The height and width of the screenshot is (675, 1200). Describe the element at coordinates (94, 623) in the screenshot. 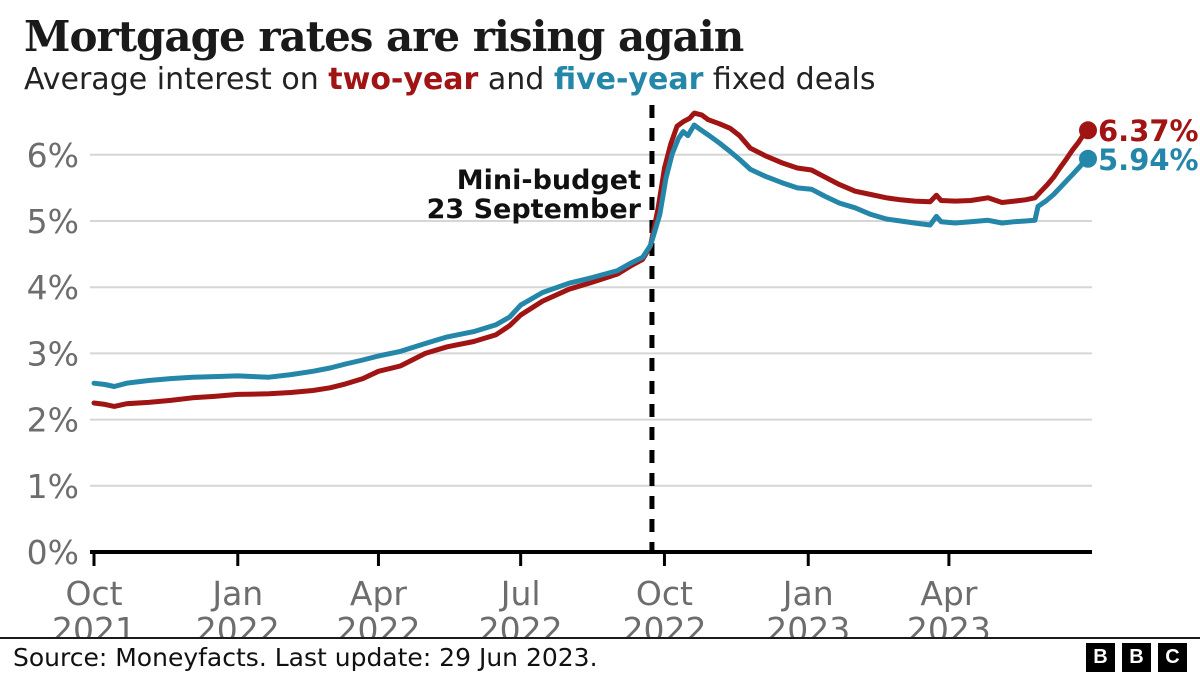

I see `x-tick-label-year: 2021` at that location.